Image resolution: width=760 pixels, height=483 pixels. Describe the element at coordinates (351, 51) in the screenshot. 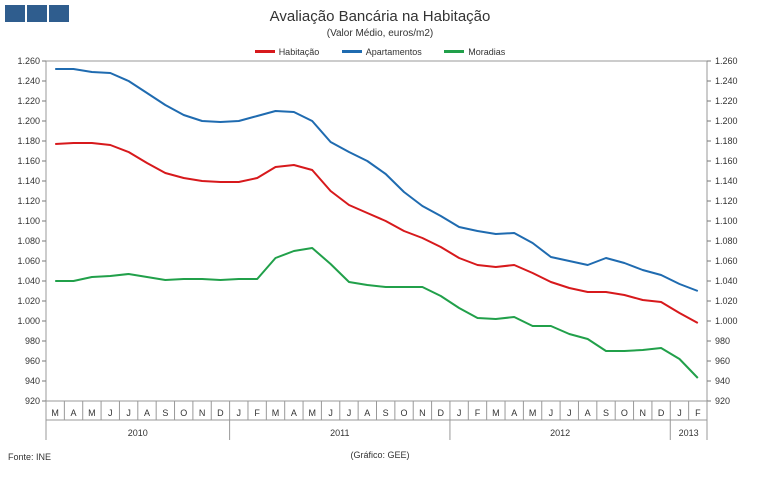

I see `legend-swatch-apartamentos` at that location.